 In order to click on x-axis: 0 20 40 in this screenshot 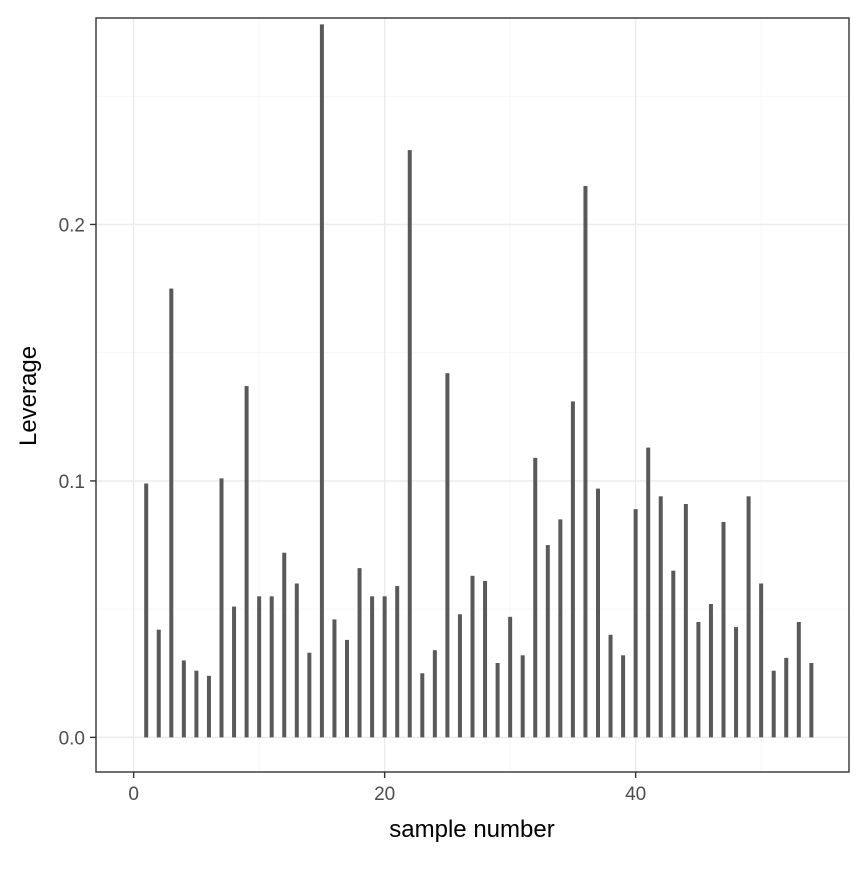, I will do `click(387, 788)`.